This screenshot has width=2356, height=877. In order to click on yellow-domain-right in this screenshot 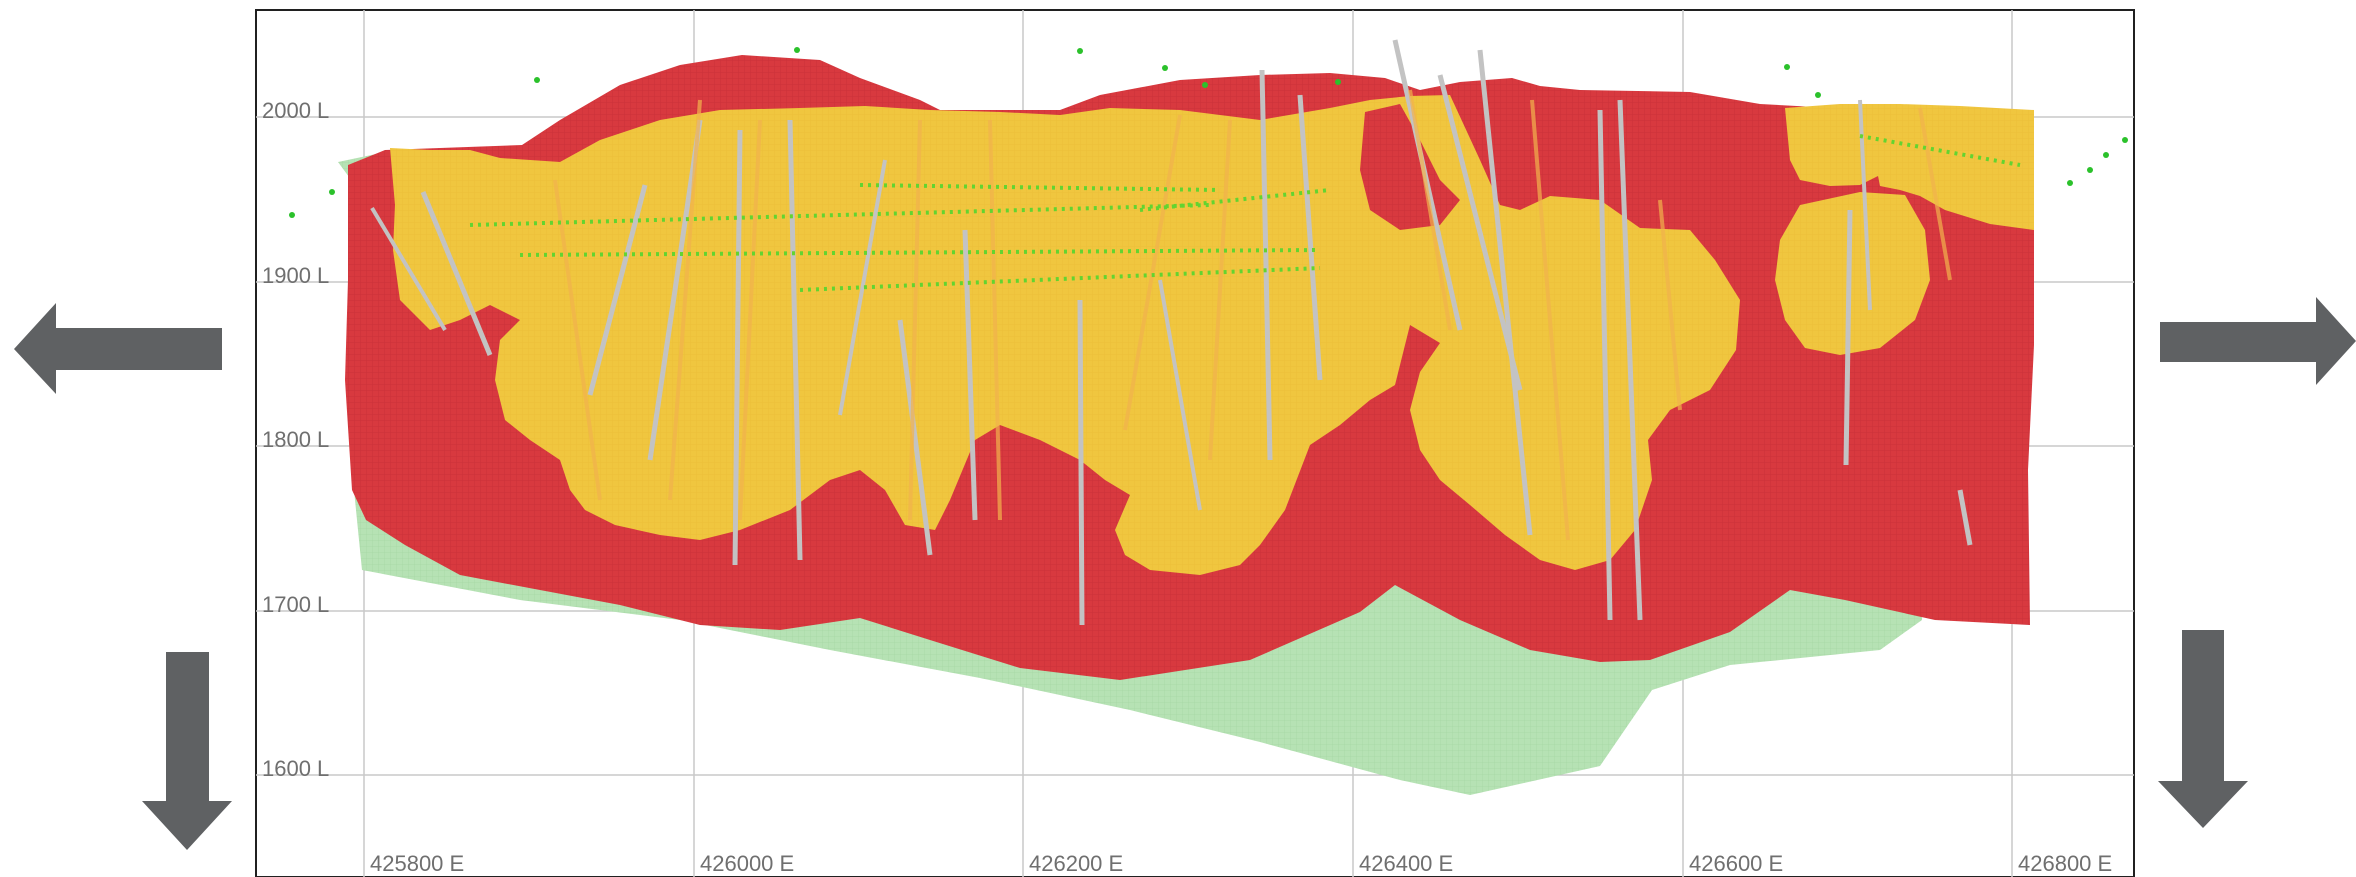, I will do `click(1909, 167)`.